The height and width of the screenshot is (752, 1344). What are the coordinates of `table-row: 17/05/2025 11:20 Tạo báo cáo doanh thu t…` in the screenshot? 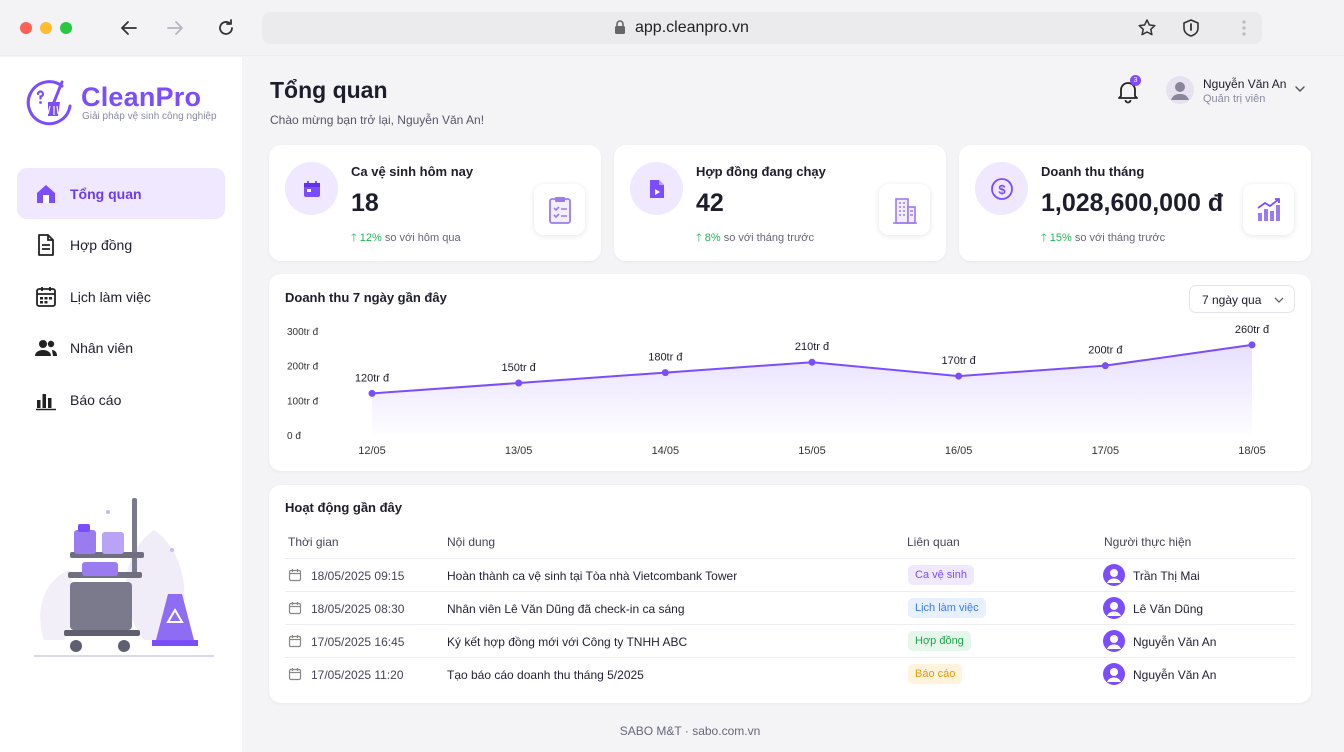 It's located at (790, 673).